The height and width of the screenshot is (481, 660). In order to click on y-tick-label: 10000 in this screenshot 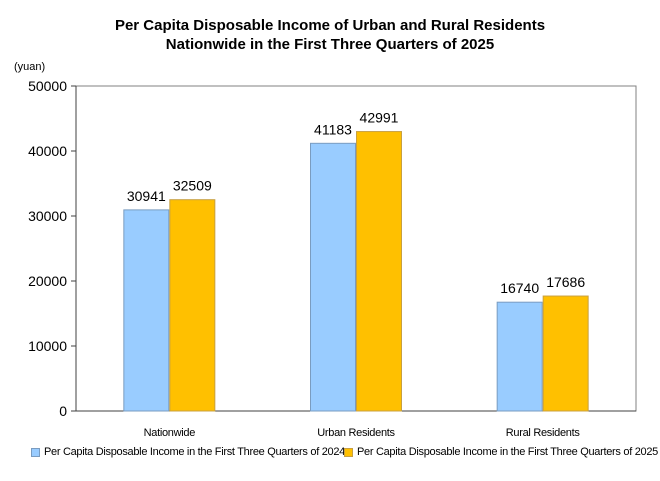, I will do `click(47, 346)`.